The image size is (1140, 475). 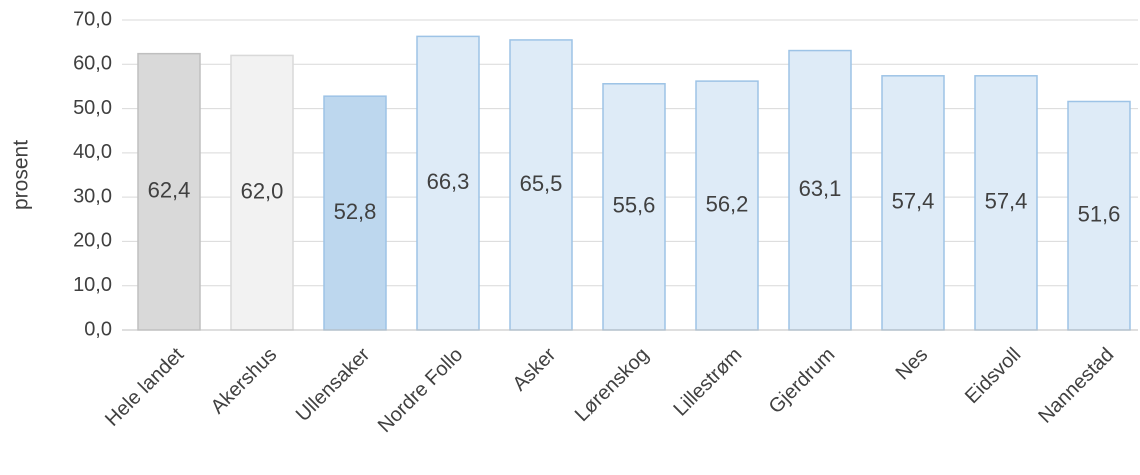 What do you see at coordinates (244, 381) in the screenshot?
I see `x-tick-label: Akershus` at bounding box center [244, 381].